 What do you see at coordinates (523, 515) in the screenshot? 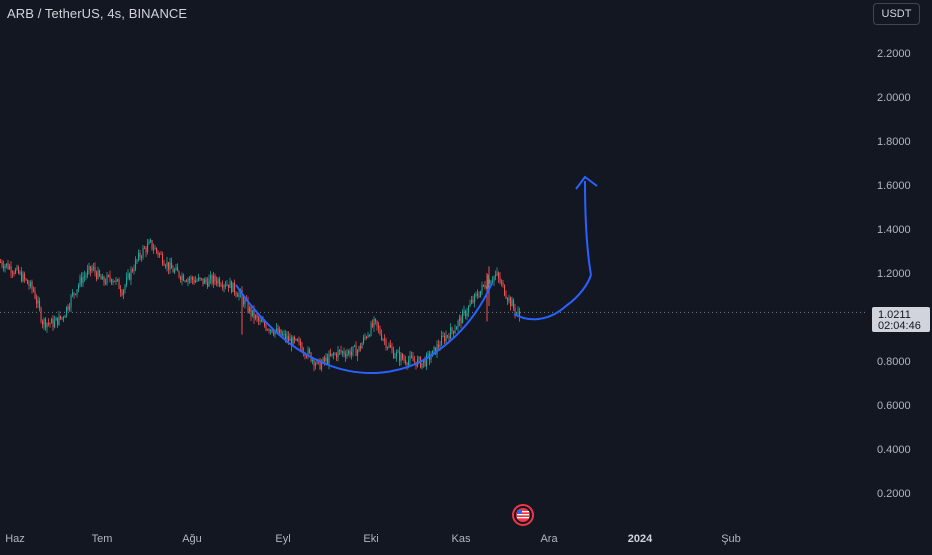
I see `us-flag-icon` at bounding box center [523, 515].